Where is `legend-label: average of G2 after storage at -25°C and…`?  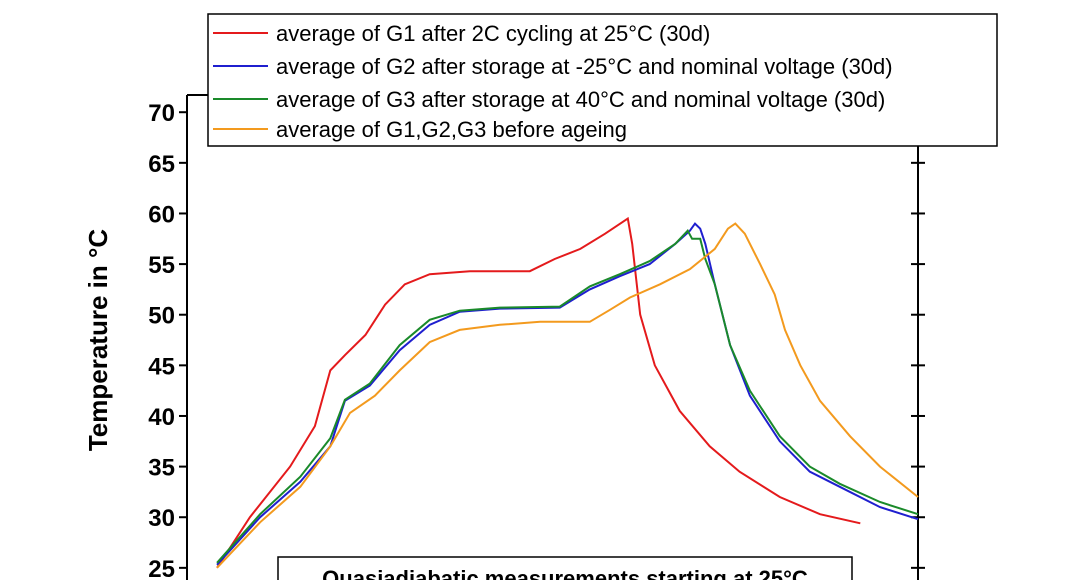
legend-label: average of G2 after storage at -25°C and… is located at coordinates (584, 66).